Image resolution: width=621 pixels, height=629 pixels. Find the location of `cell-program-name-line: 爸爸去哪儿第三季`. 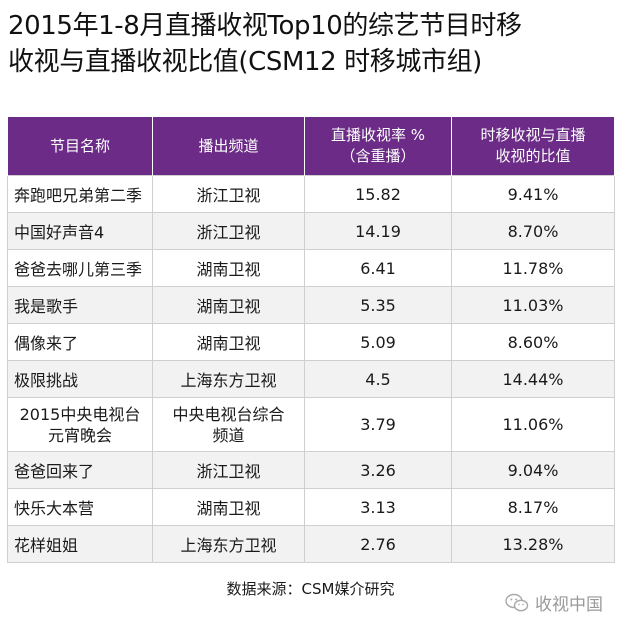

cell-program-name-line: 爸爸去哪儿第三季 is located at coordinates (78, 269).